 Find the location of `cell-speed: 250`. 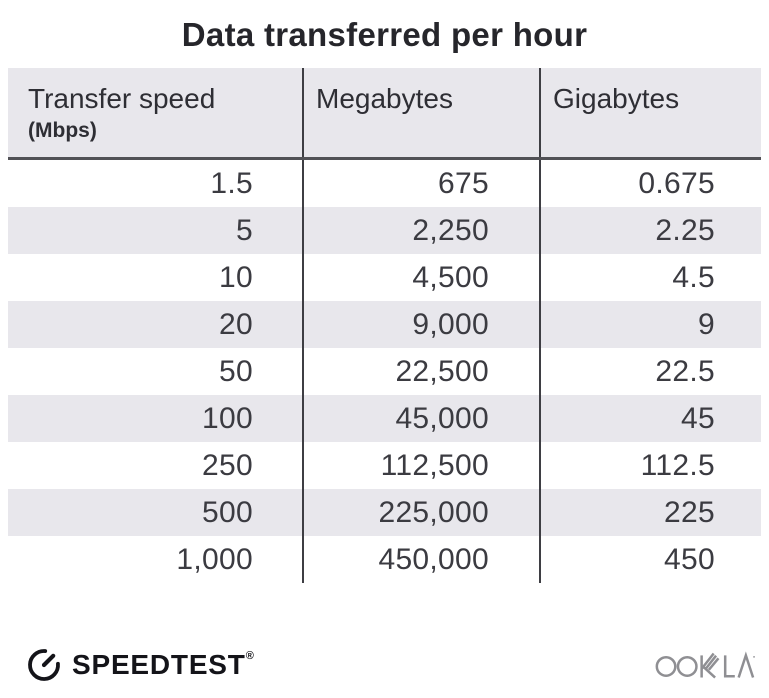

cell-speed: 250 is located at coordinates (227, 465).